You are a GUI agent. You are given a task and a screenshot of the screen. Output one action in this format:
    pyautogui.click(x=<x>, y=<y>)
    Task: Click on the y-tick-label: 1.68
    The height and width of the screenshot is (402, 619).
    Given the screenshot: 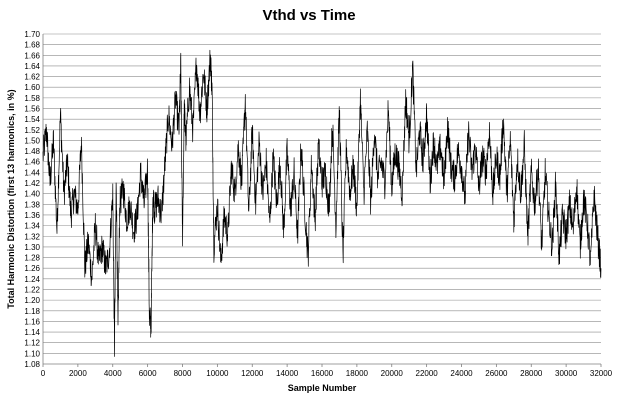 What is the action you would take?
    pyautogui.click(x=32, y=45)
    